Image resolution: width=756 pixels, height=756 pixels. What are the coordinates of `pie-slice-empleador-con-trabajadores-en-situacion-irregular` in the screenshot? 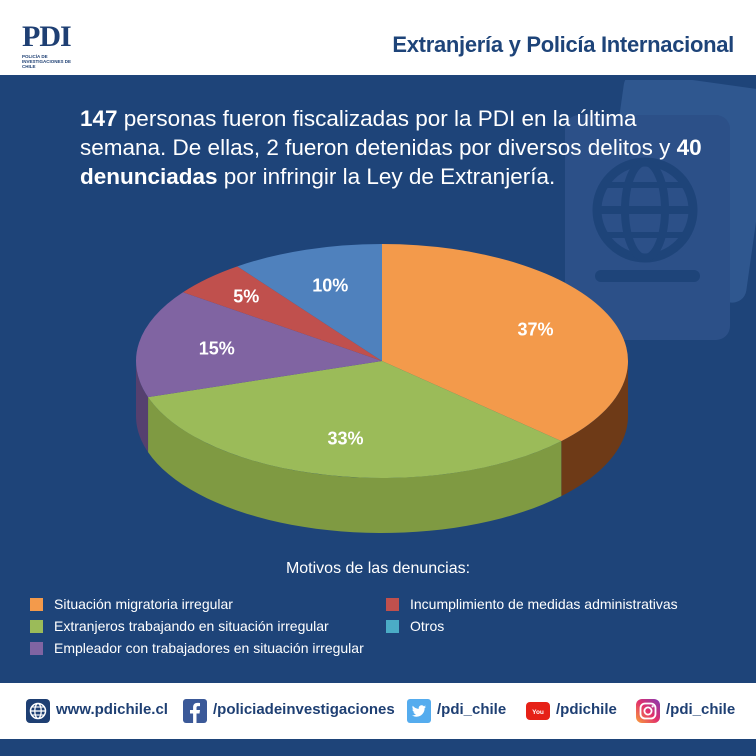 It's located at (259, 345).